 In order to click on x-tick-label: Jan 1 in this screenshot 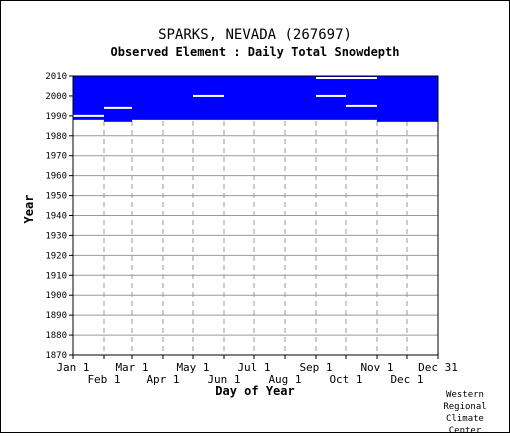, I will do `click(72, 367)`.